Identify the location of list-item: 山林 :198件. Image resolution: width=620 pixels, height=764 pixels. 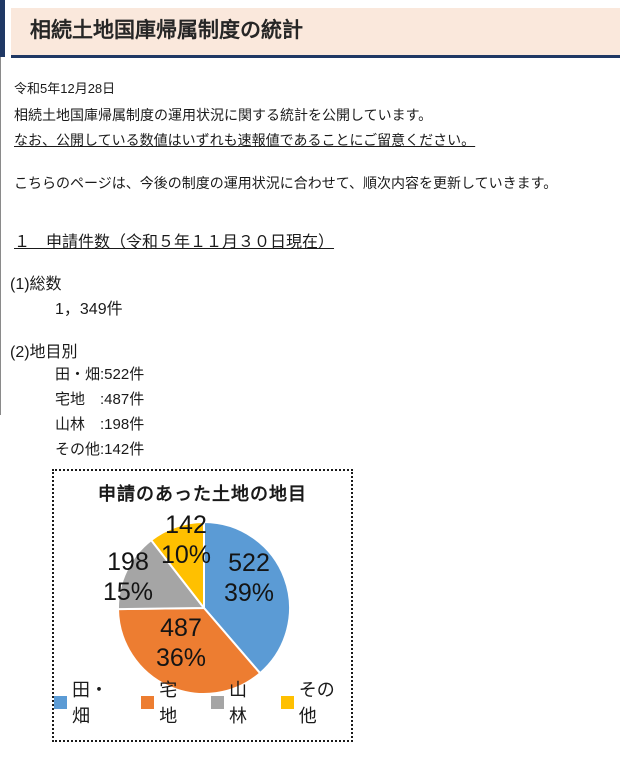
(100, 424).